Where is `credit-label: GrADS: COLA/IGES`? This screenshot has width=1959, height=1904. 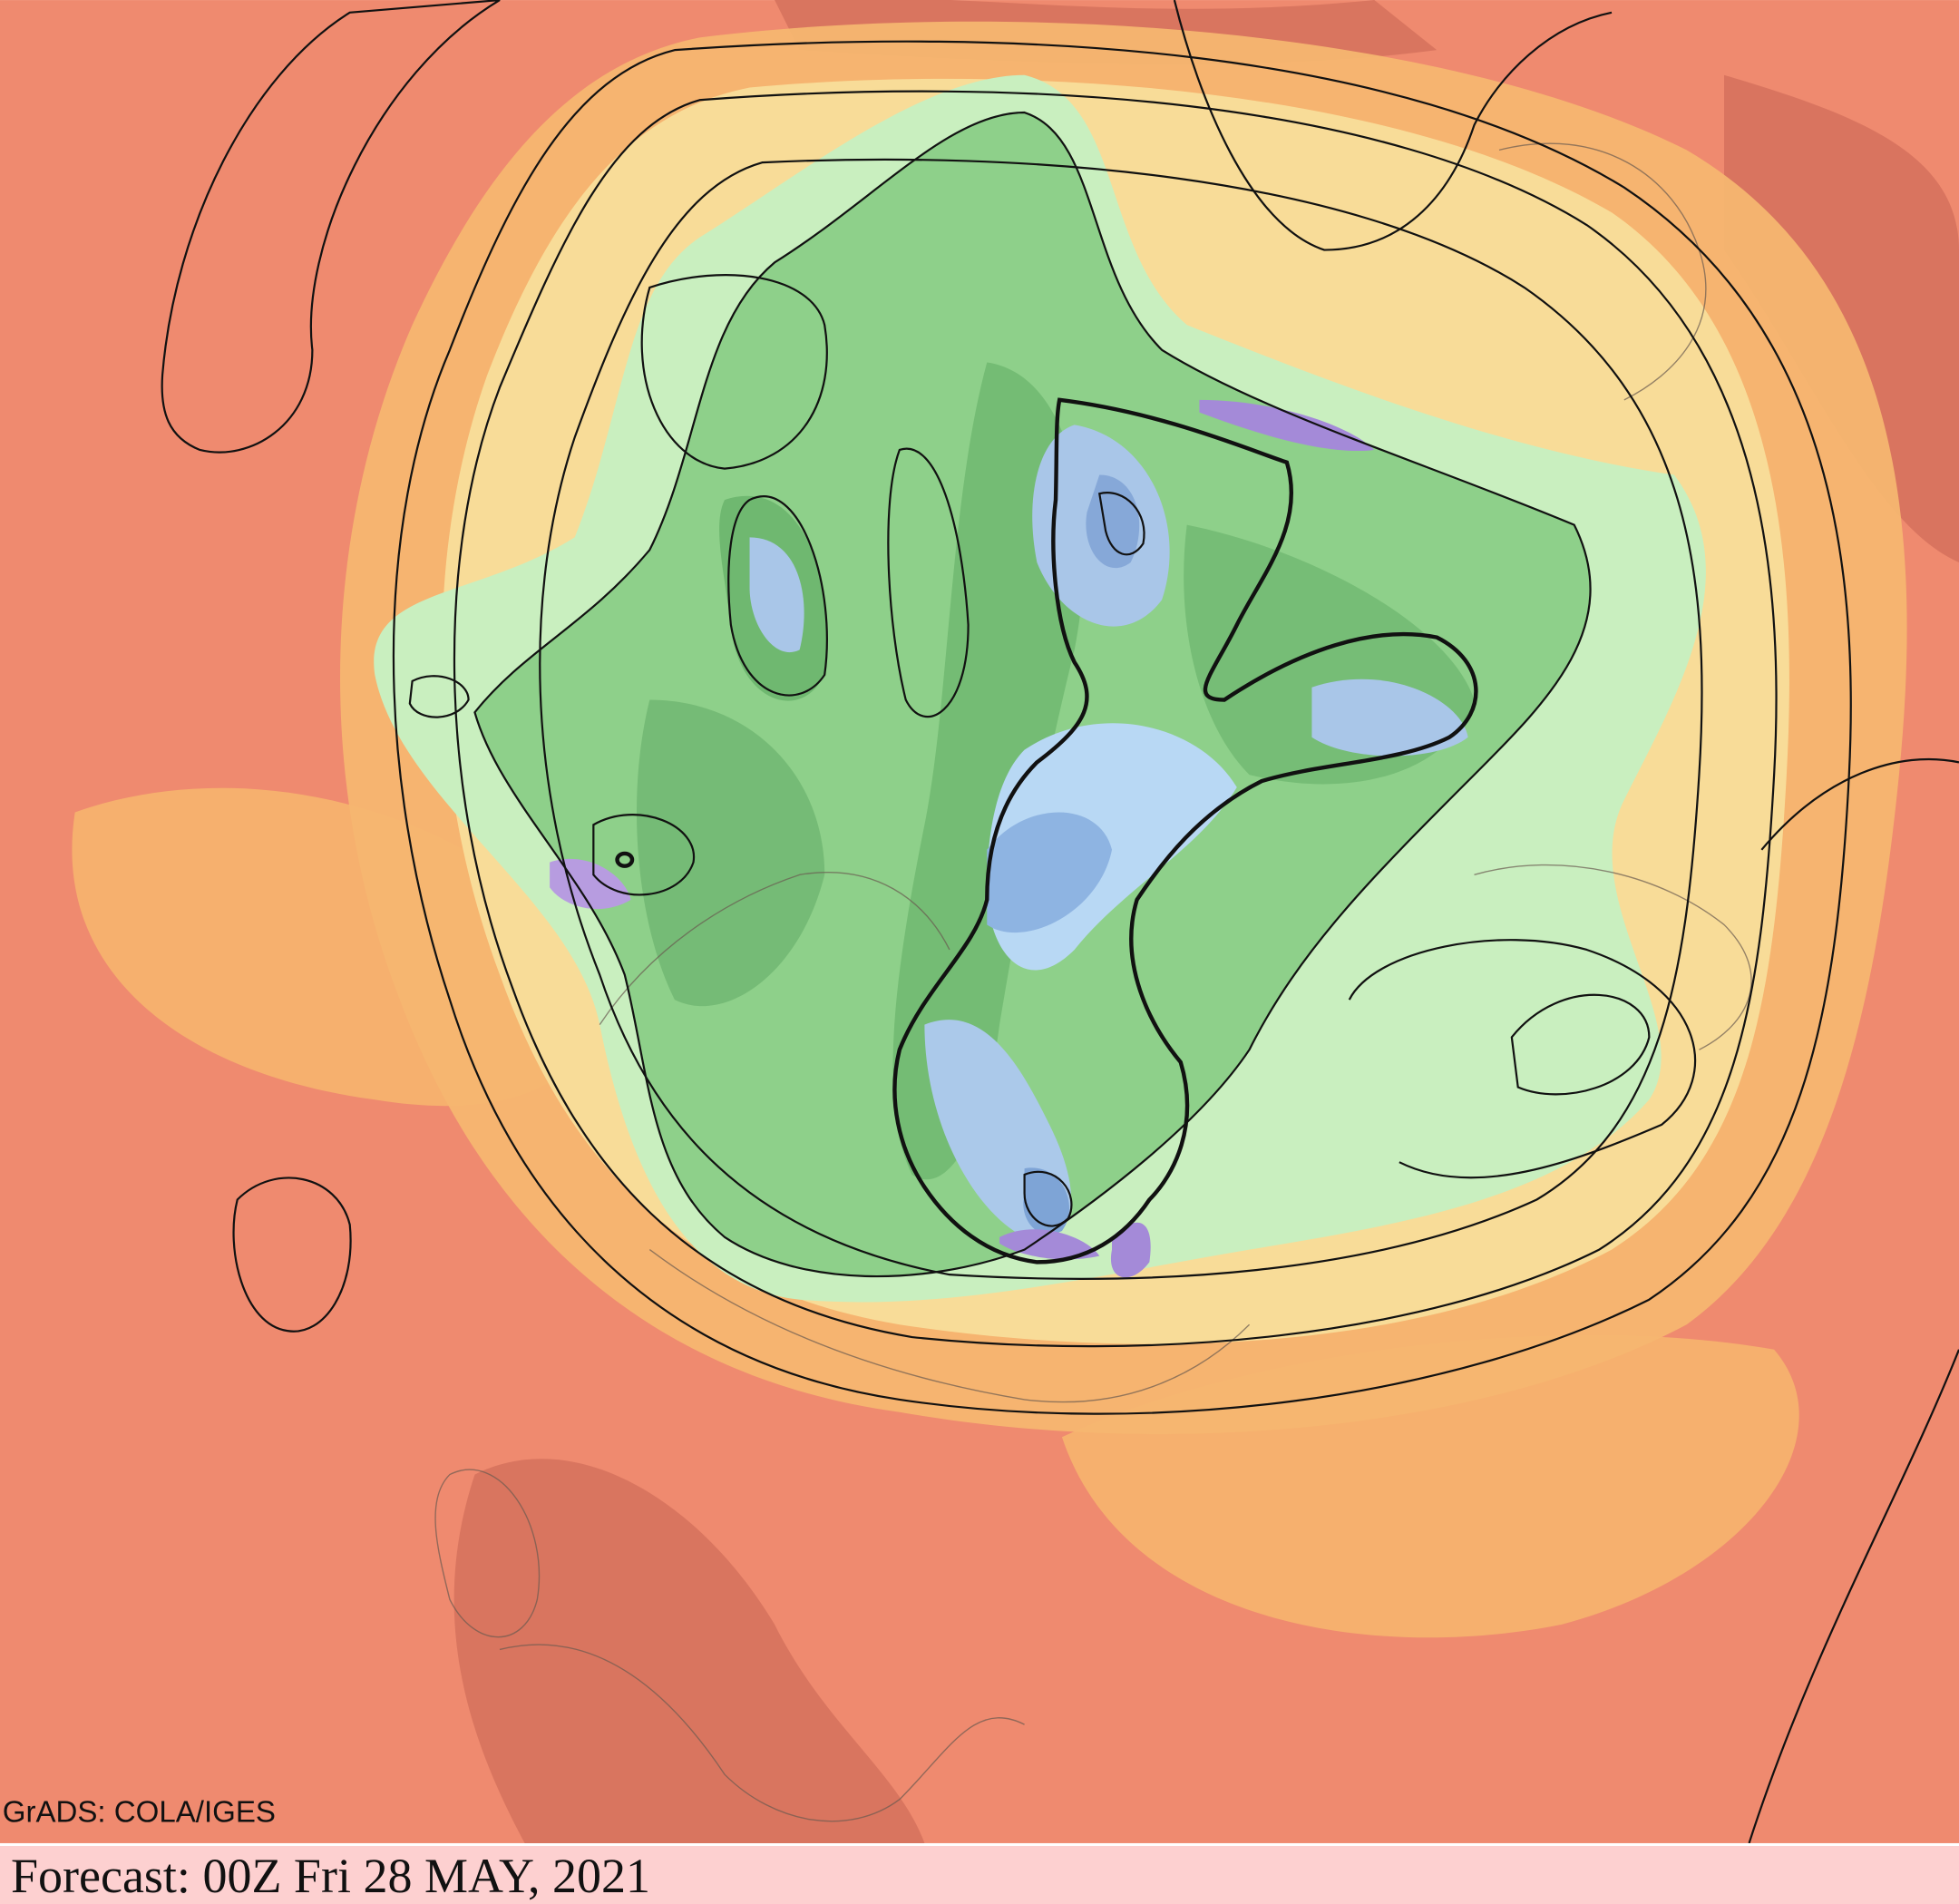
credit-label: GrADS: COLA/IGES is located at coordinates (139, 1813).